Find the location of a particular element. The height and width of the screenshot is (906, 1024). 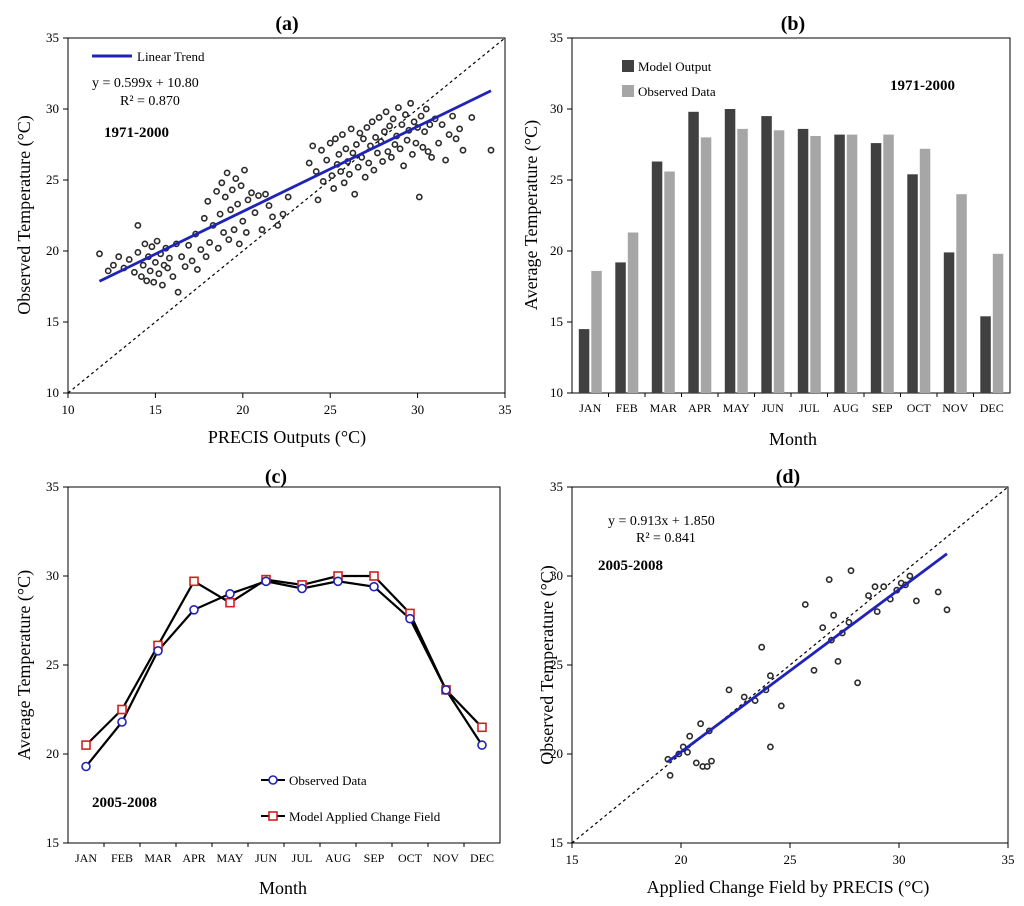

panel-a-trend-line is located at coordinates (295, 186).